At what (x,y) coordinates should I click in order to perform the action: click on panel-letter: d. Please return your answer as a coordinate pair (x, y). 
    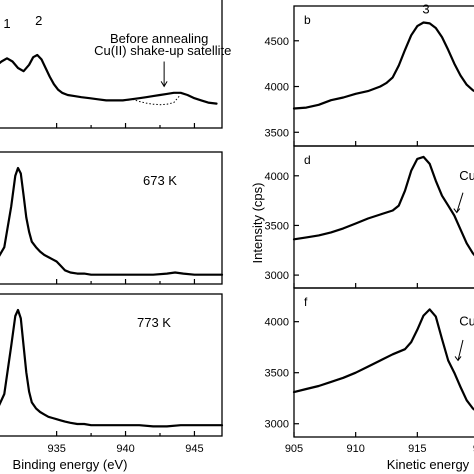
    Looking at the image, I should click on (307, 160).